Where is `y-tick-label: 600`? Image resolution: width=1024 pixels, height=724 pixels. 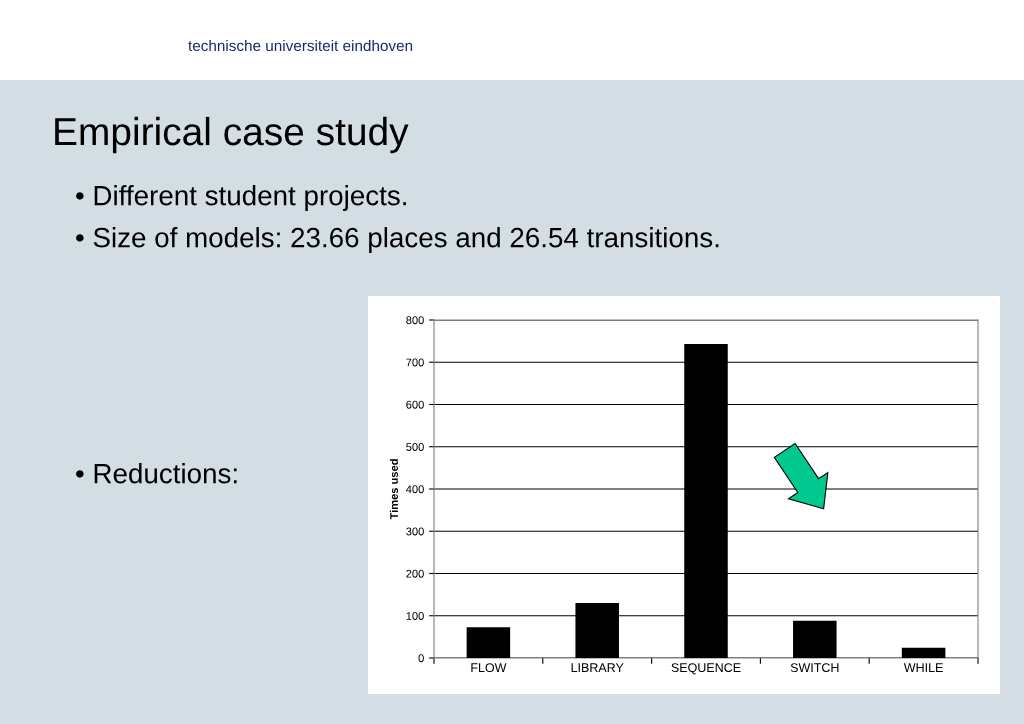 y-tick-label: 600 is located at coordinates (415, 404).